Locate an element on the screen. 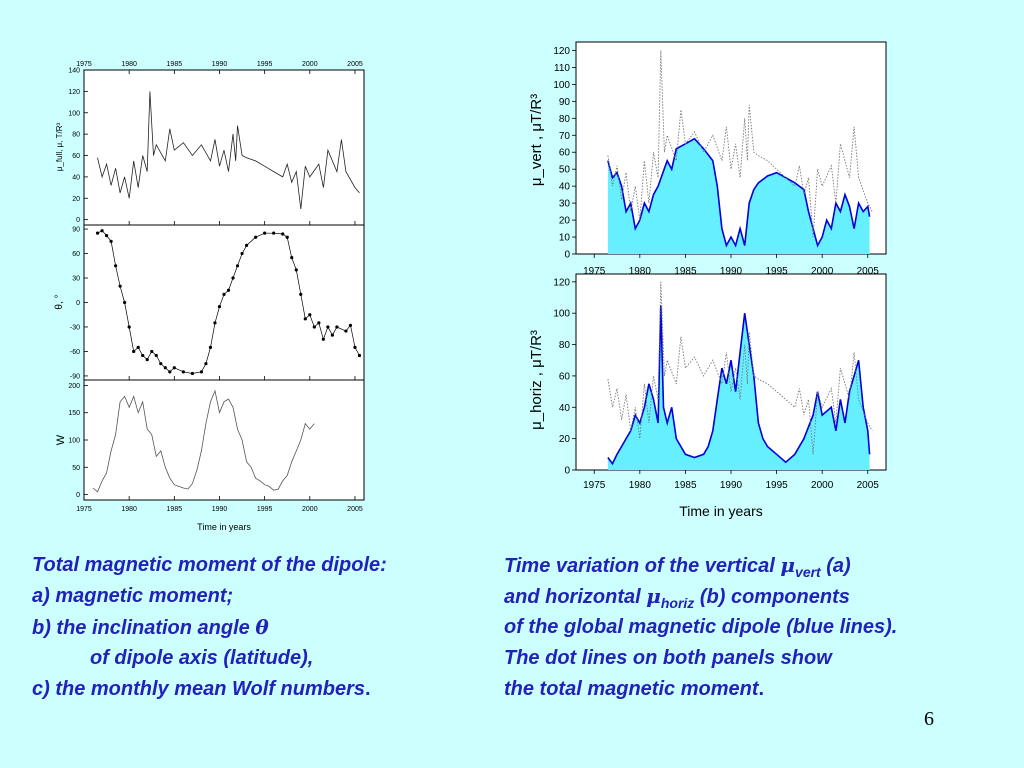 The width and height of the screenshot is (1024, 768). left-bottom-year-label: 2000 is located at coordinates (310, 509).